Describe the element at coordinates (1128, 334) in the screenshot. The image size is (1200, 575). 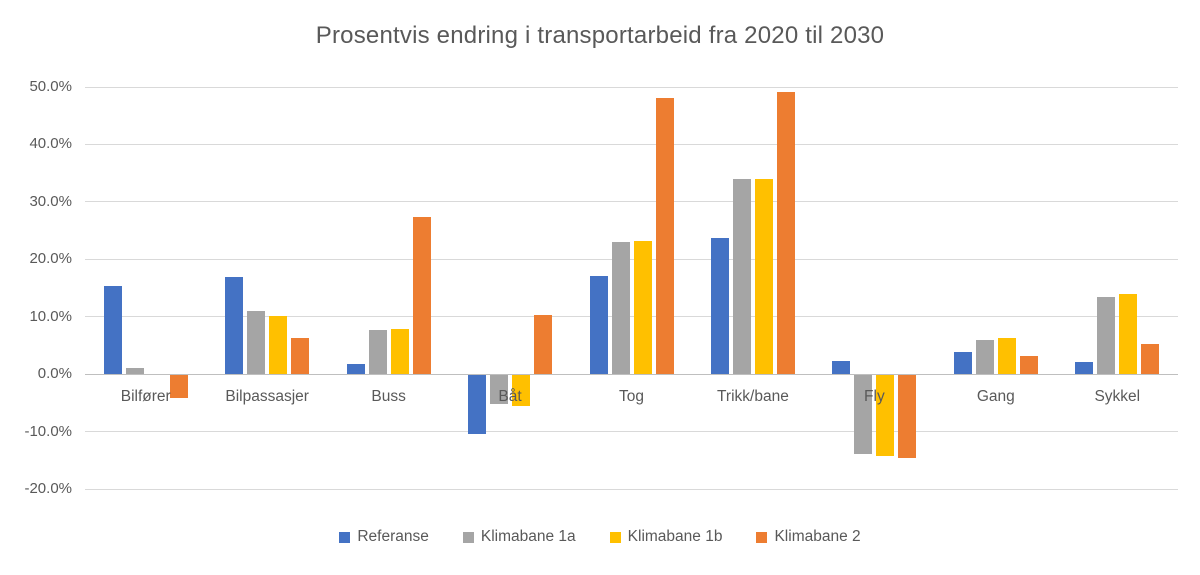
I see `bar-klimabane-1b-sykkel` at that location.